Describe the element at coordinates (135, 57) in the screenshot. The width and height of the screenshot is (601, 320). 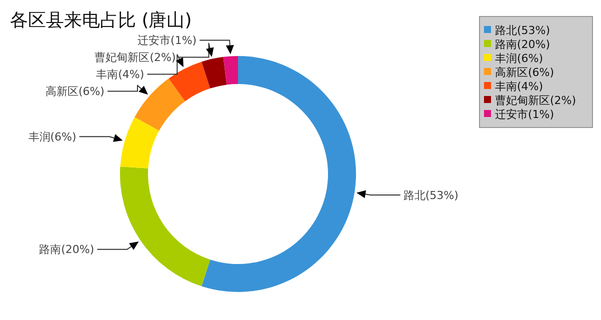
I see `slice-label: 曹妃甸新区(2%)` at that location.